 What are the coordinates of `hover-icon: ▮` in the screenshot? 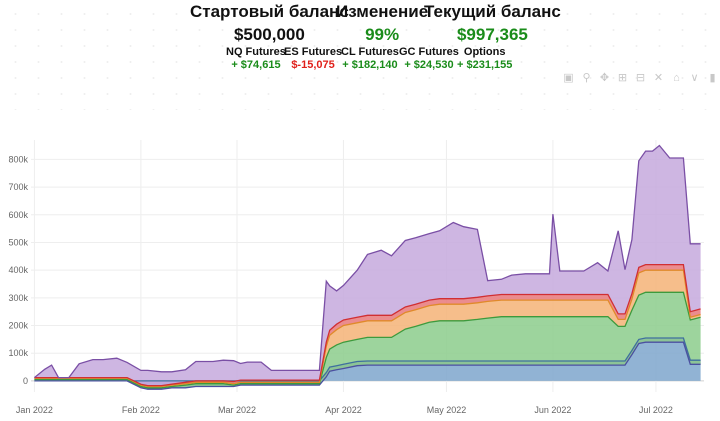 It's located at (712, 78).